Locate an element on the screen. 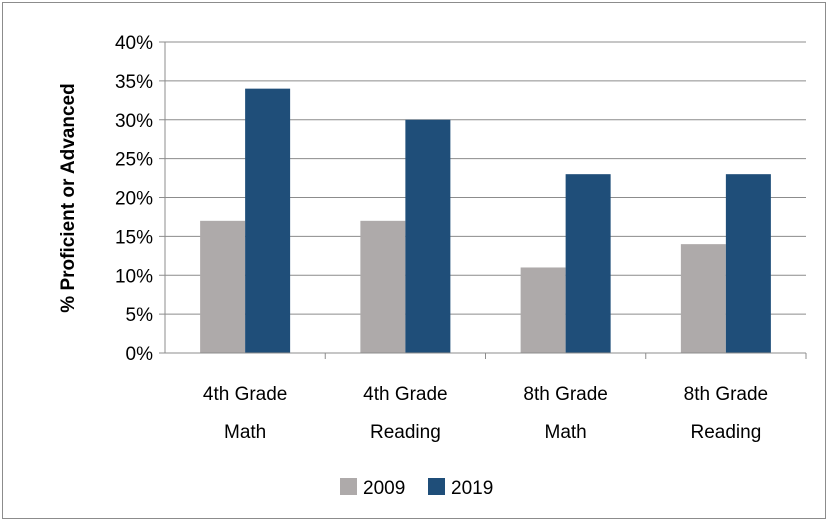 The height and width of the screenshot is (523, 830). y-tick-label: 40% is located at coordinates (134, 43).